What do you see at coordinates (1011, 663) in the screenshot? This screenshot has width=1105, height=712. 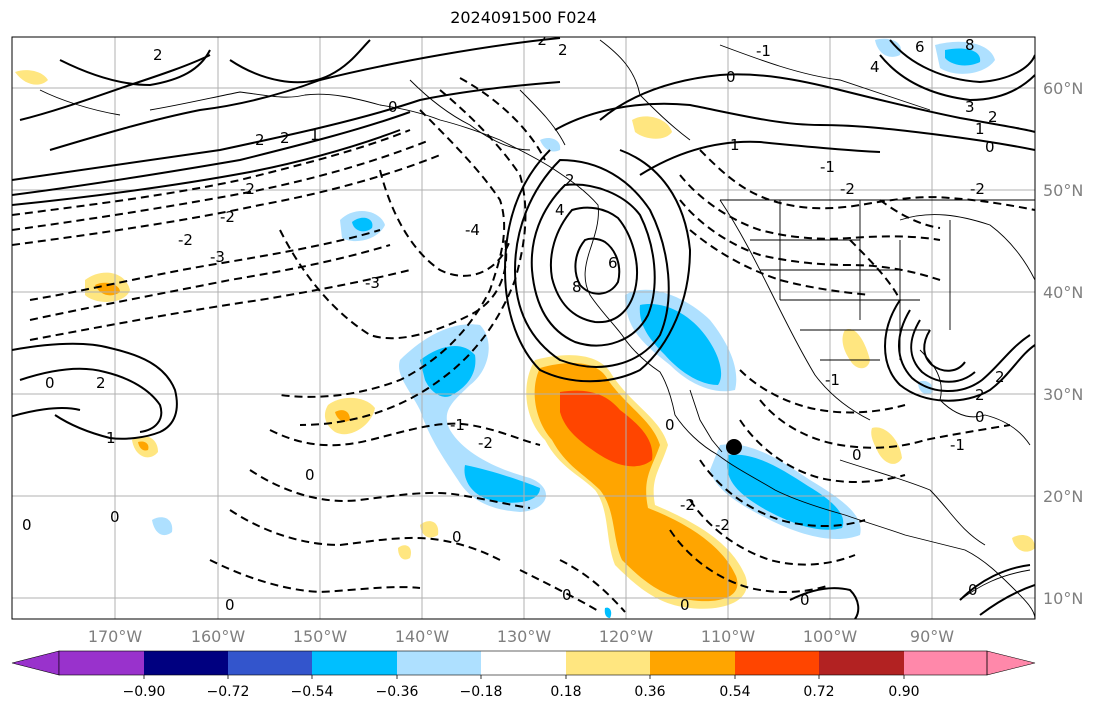 I see `colorbar-extend-right` at bounding box center [1011, 663].